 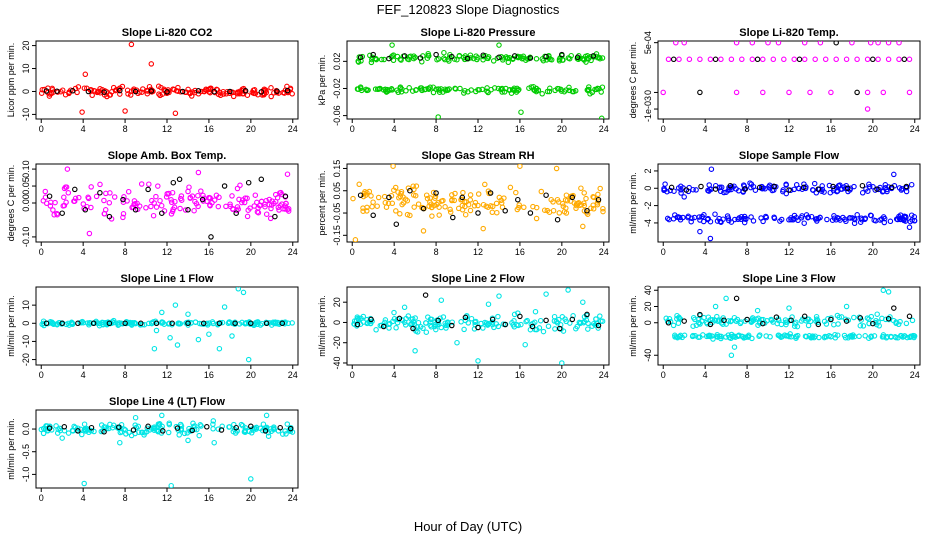 I want to click on panel-title: Slope Line 4 (LT) Flow, so click(x=167, y=402).